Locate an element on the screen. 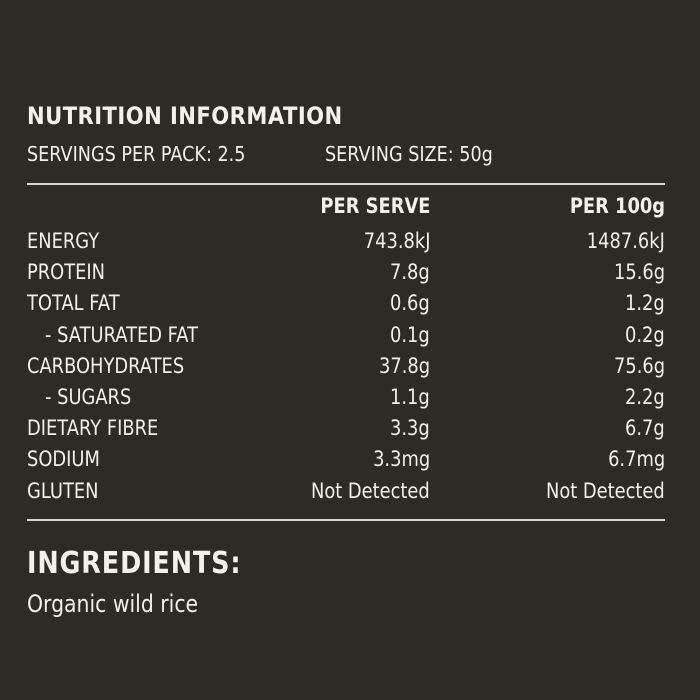 Image resolution: width=700 pixels, height=700 pixels. per-100g-value: 6.7g is located at coordinates (645, 428).